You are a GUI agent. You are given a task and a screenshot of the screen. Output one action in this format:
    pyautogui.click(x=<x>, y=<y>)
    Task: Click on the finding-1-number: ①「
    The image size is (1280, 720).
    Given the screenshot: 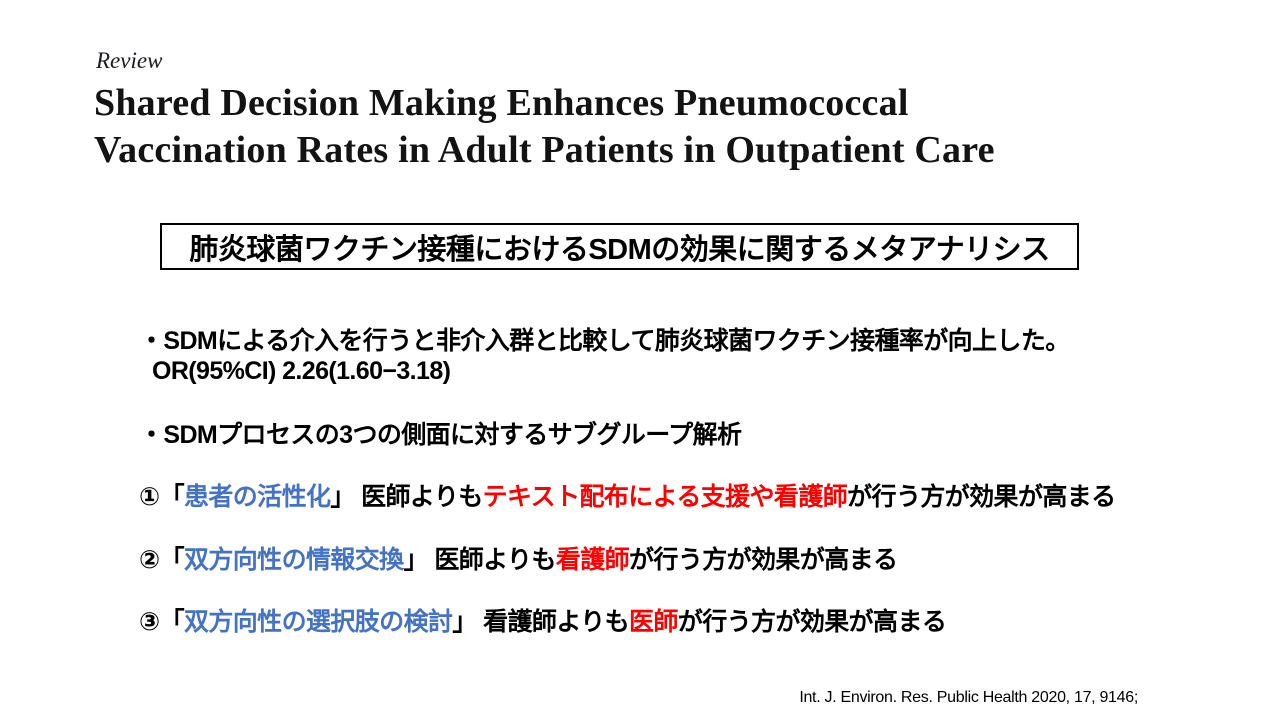 What is the action you would take?
    pyautogui.click(x=162, y=497)
    